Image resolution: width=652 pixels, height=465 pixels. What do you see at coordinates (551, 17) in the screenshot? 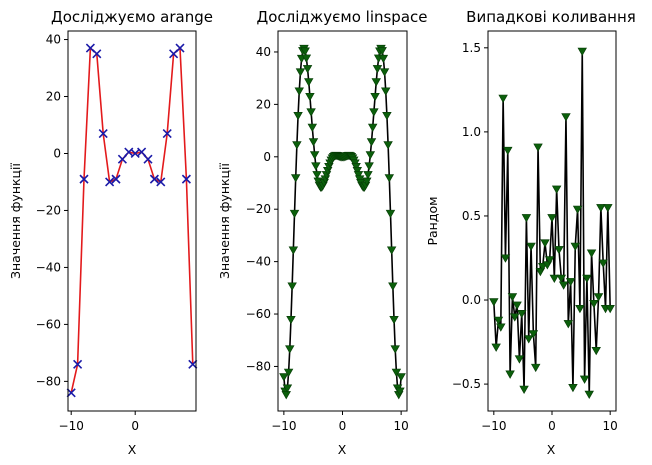
I see `panel-3-title: Випадкові коливання` at bounding box center [551, 17].